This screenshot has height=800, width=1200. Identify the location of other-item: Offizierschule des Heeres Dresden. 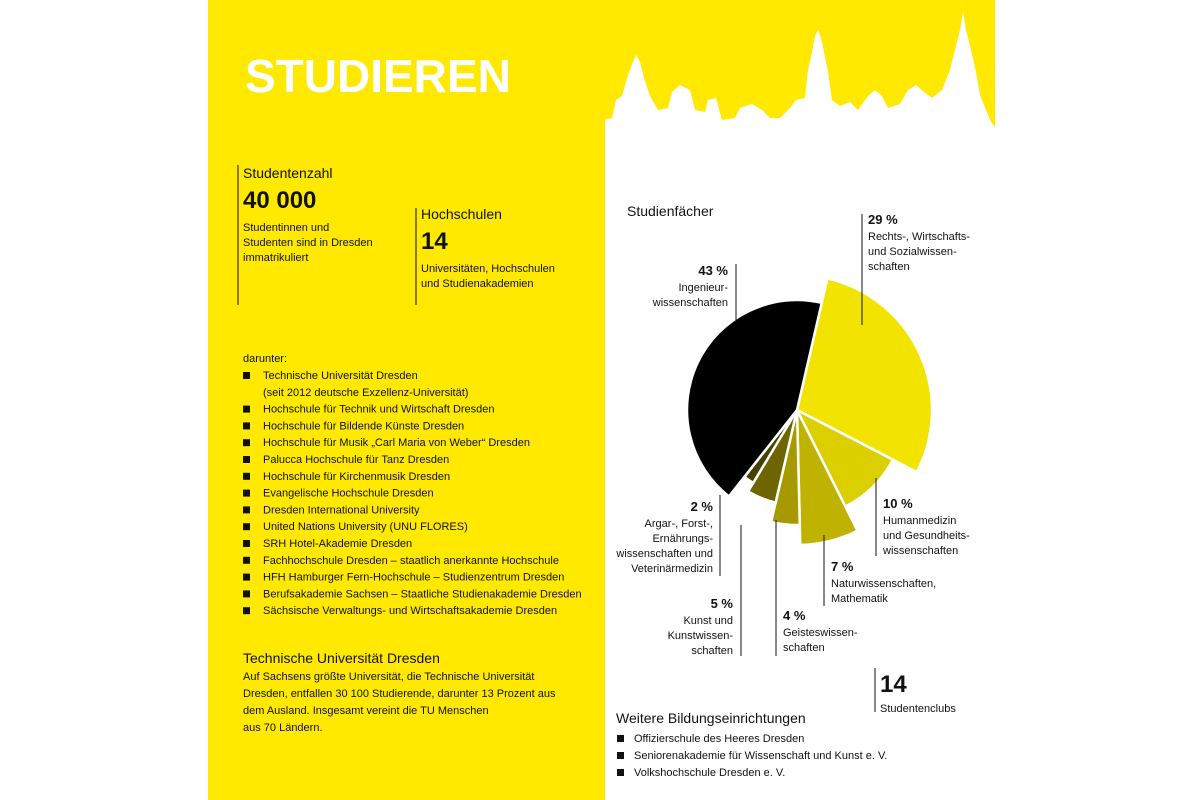
(719, 739).